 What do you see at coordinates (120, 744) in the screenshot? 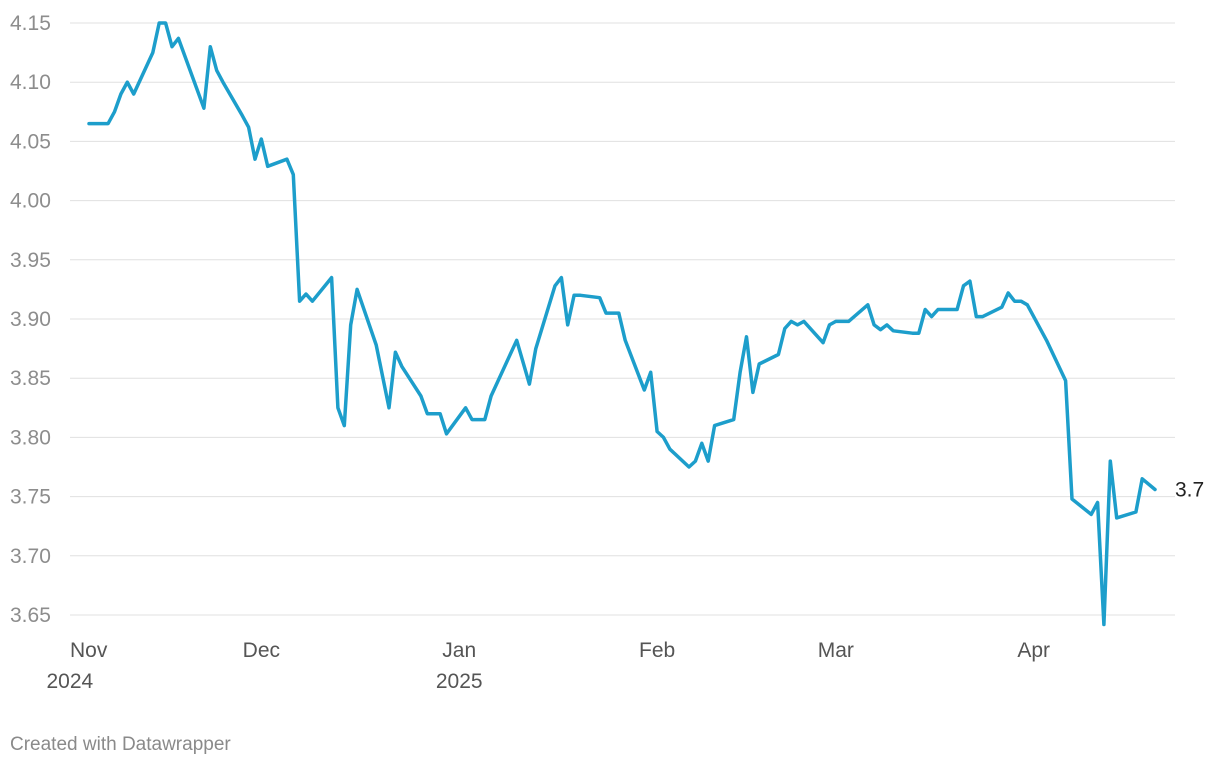
I see `credit-text: Created with Datawrapper` at bounding box center [120, 744].